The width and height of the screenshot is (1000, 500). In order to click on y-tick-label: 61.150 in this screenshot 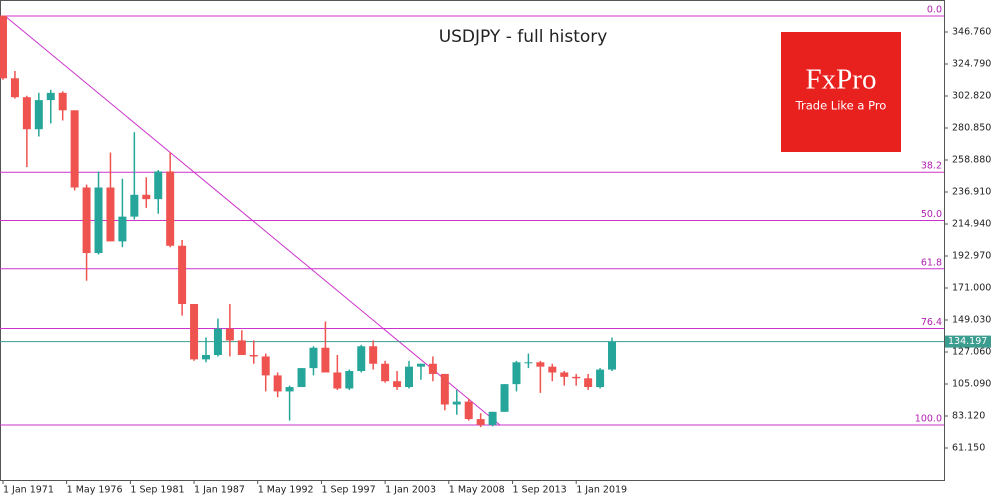, I will do `click(968, 448)`.